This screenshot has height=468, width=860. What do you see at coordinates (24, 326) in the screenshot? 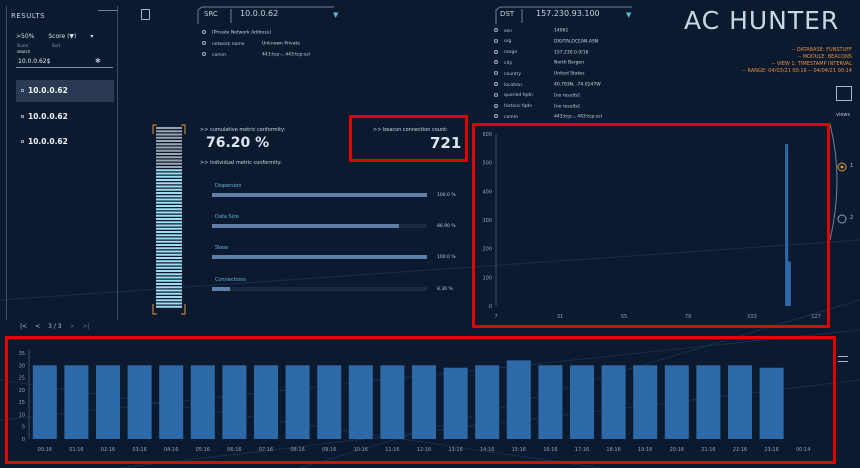
I see `first-page-icon: |<` at bounding box center [24, 326].